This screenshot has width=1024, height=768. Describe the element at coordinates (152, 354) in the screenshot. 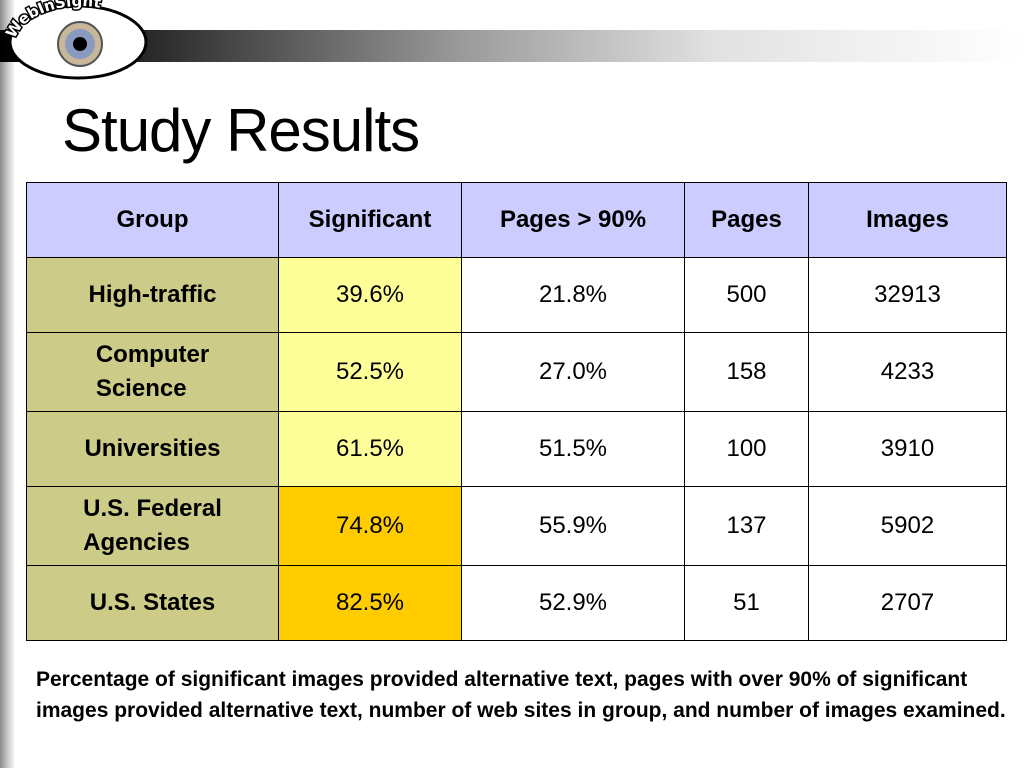

I see `group-label-line: Computer` at that location.